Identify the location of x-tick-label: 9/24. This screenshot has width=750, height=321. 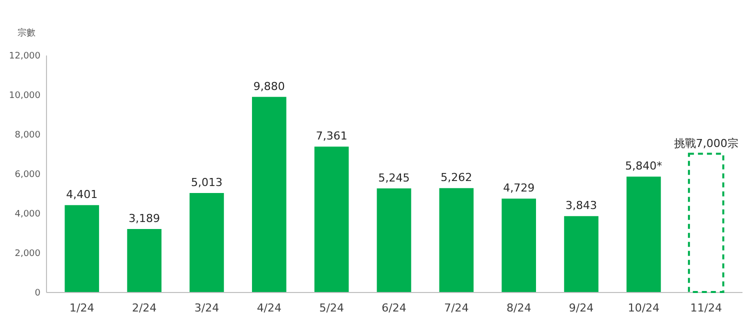
(581, 308).